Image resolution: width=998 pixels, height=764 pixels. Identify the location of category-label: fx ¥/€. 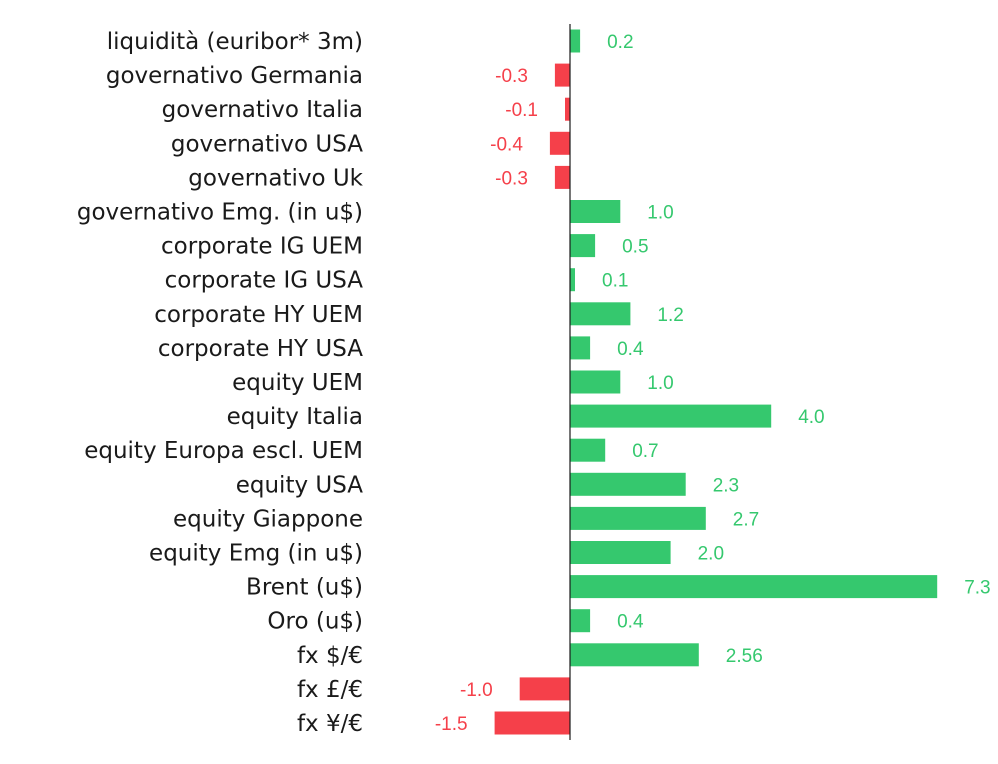
(330, 724).